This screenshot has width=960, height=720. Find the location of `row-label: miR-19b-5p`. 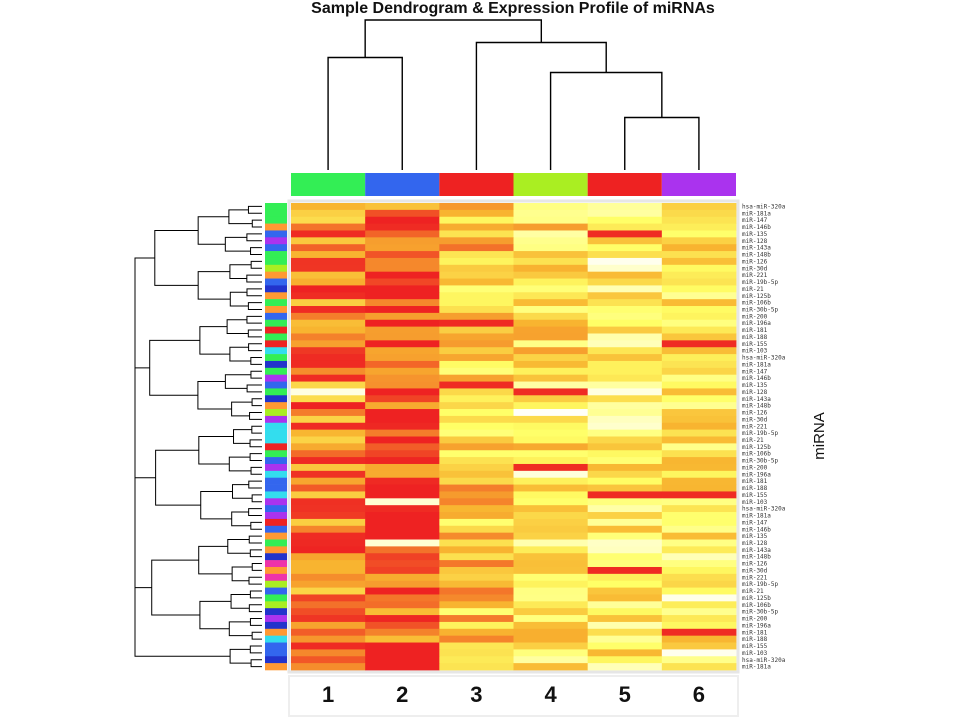

row-label: miR-19b-5p is located at coordinates (760, 584).